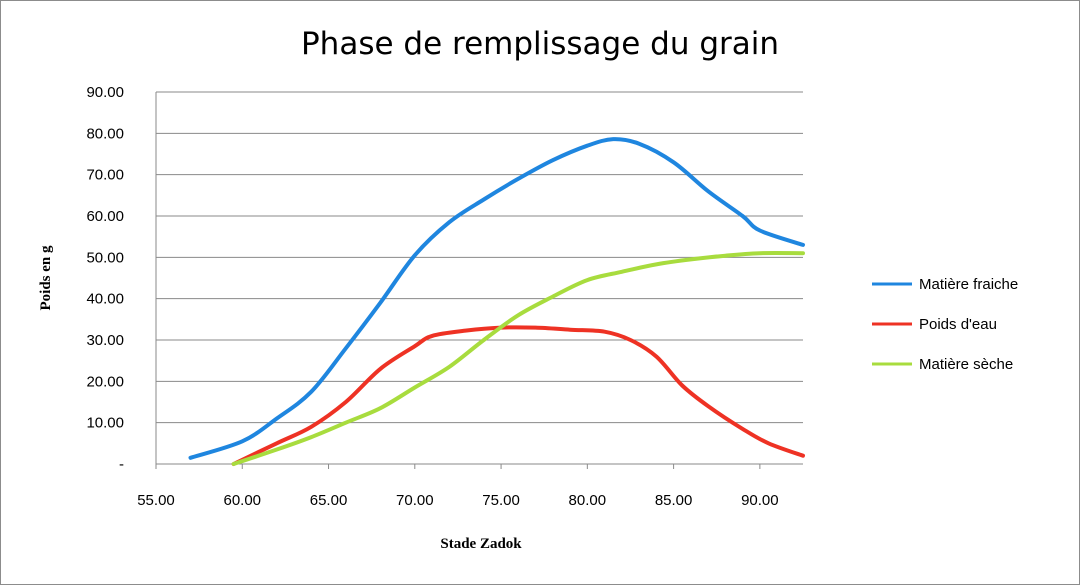 The height and width of the screenshot is (585, 1080). I want to click on y-tick-label-9: 90.00, so click(105, 92).